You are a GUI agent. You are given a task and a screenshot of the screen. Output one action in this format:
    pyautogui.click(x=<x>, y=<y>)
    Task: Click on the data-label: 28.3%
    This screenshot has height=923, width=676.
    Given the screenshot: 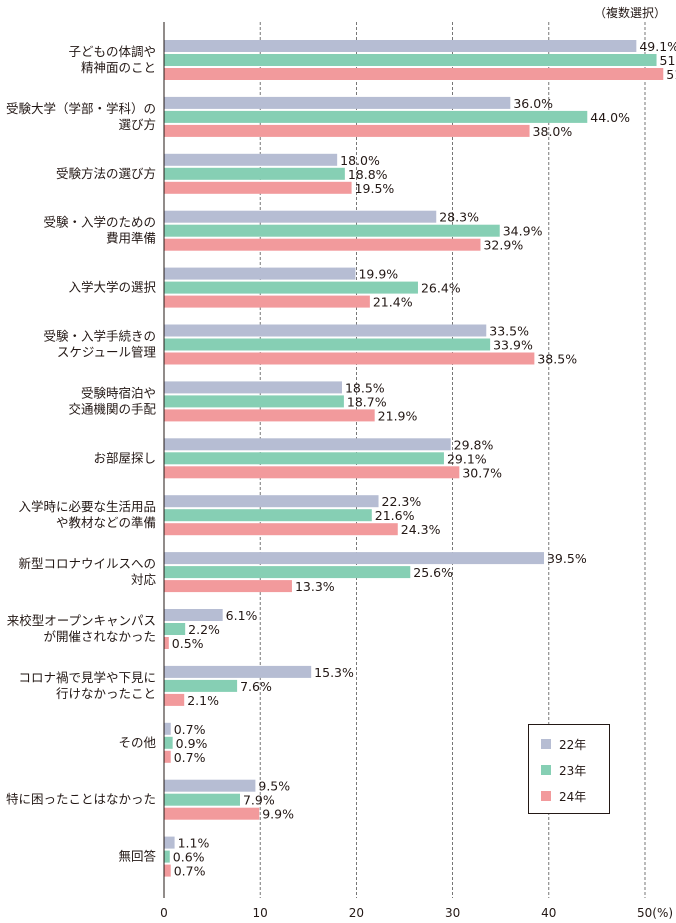 What is the action you would take?
    pyautogui.click(x=459, y=217)
    